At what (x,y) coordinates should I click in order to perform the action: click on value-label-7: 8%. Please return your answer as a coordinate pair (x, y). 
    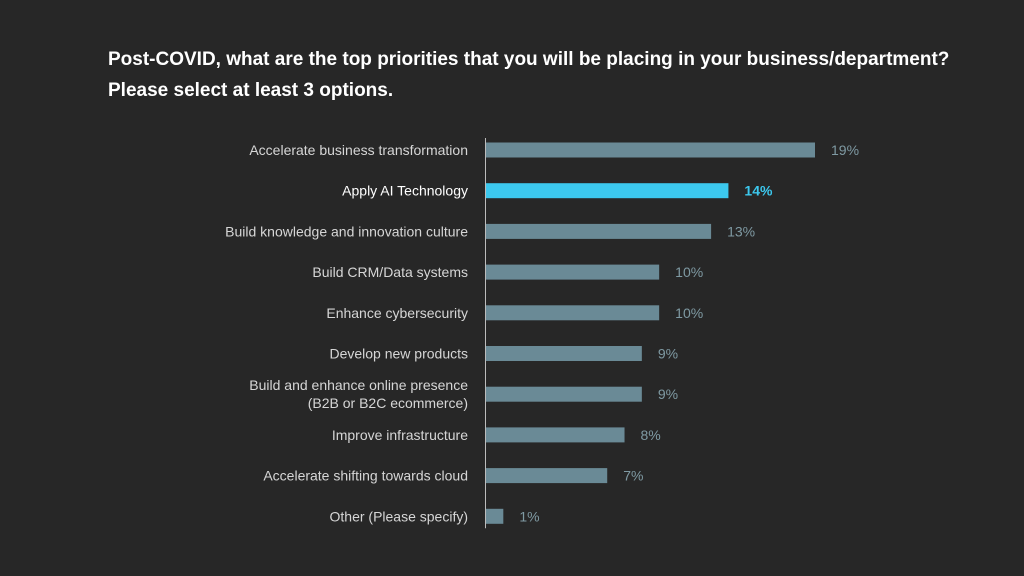
    Looking at the image, I should click on (651, 435).